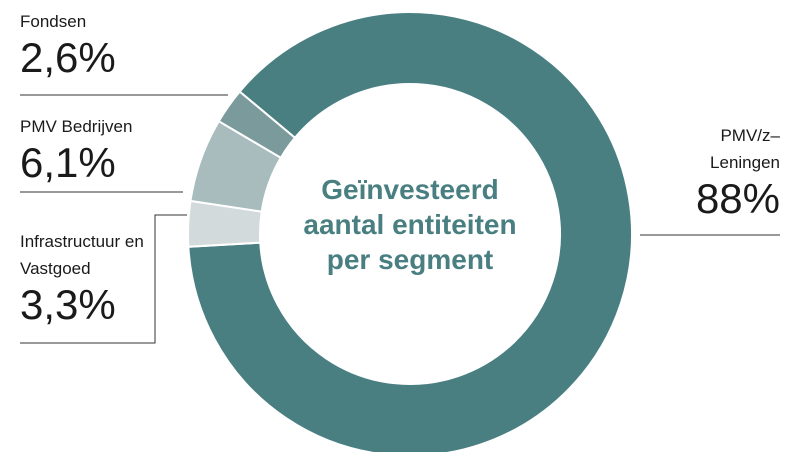 This screenshot has width=798, height=452. Describe the element at coordinates (737, 198) in the screenshot. I see `value-label: 88%` at that location.